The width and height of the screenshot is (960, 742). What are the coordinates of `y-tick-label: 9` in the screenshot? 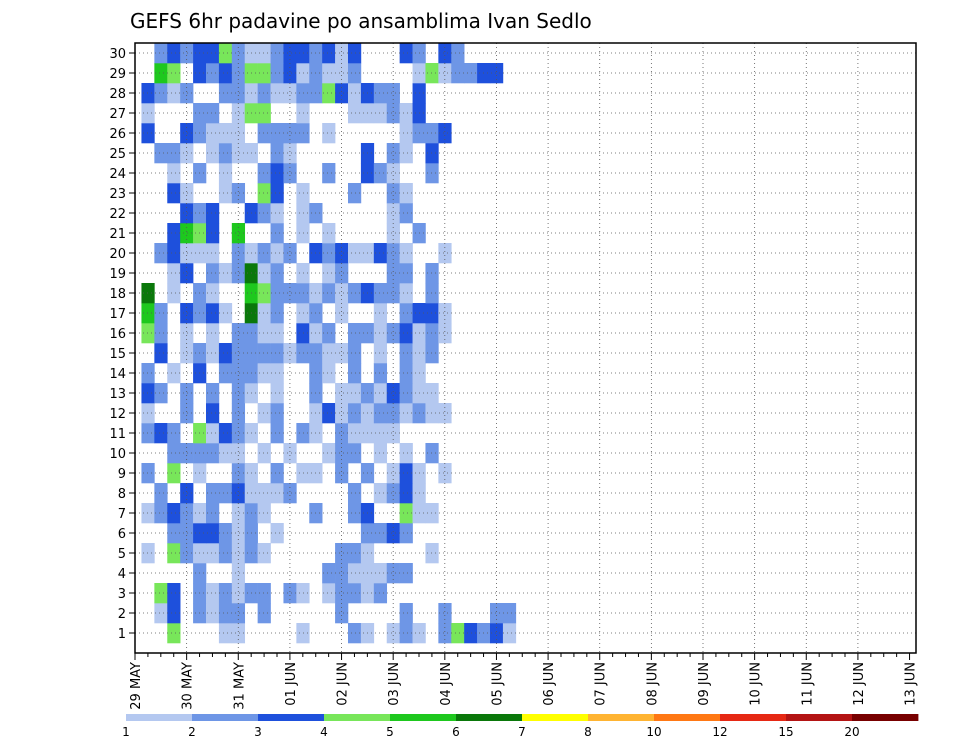 It's located at (122, 474).